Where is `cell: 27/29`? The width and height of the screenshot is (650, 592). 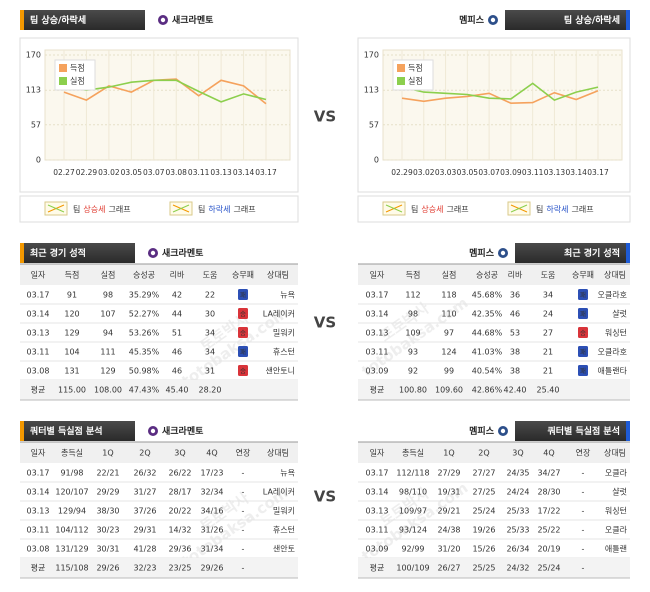
cell: 27/29 is located at coordinates (448, 473).